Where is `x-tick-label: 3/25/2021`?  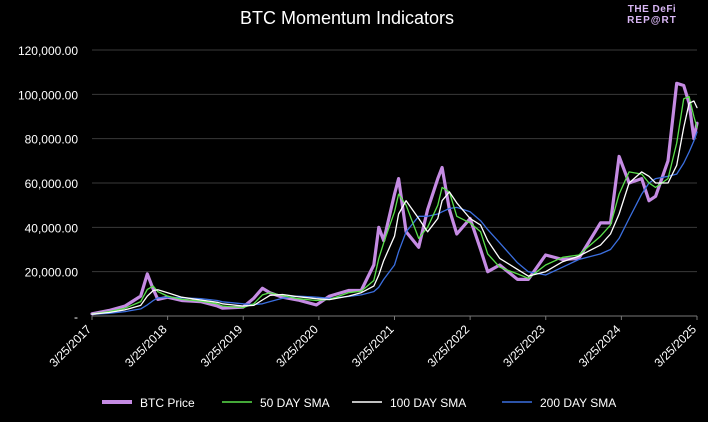 x-tick-label: 3/25/2021 is located at coordinates (373, 346).